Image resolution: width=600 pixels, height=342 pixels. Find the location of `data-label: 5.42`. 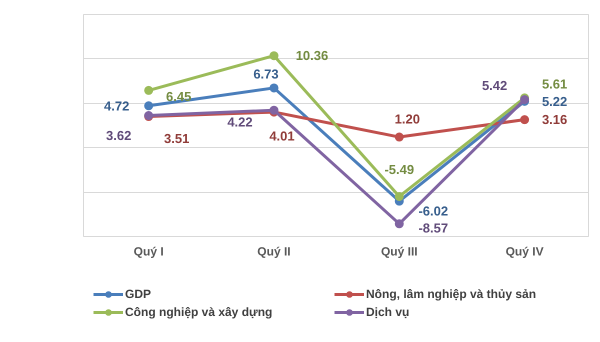

data-label: 5.42 is located at coordinates (495, 86).